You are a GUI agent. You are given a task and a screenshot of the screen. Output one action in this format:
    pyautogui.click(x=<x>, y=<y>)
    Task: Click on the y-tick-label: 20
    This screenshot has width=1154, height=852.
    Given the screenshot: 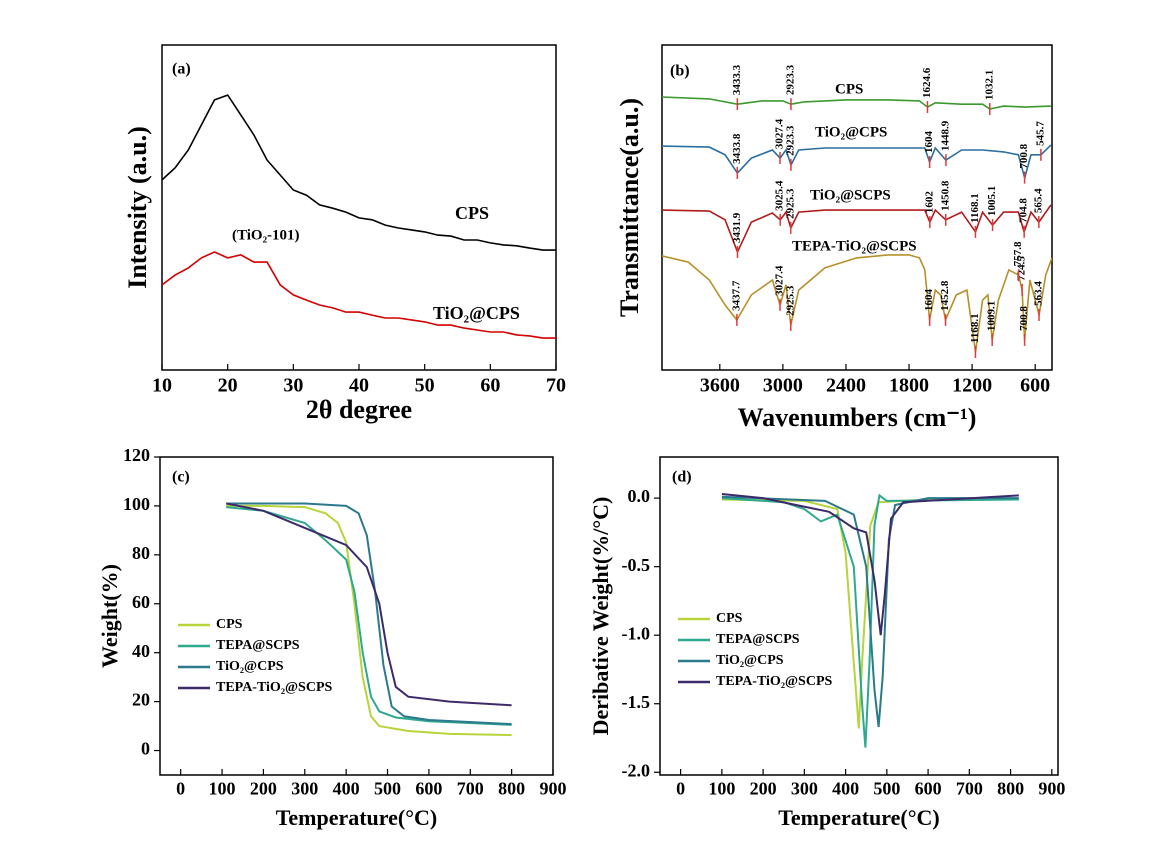 What is the action you would take?
    pyautogui.click(x=141, y=700)
    